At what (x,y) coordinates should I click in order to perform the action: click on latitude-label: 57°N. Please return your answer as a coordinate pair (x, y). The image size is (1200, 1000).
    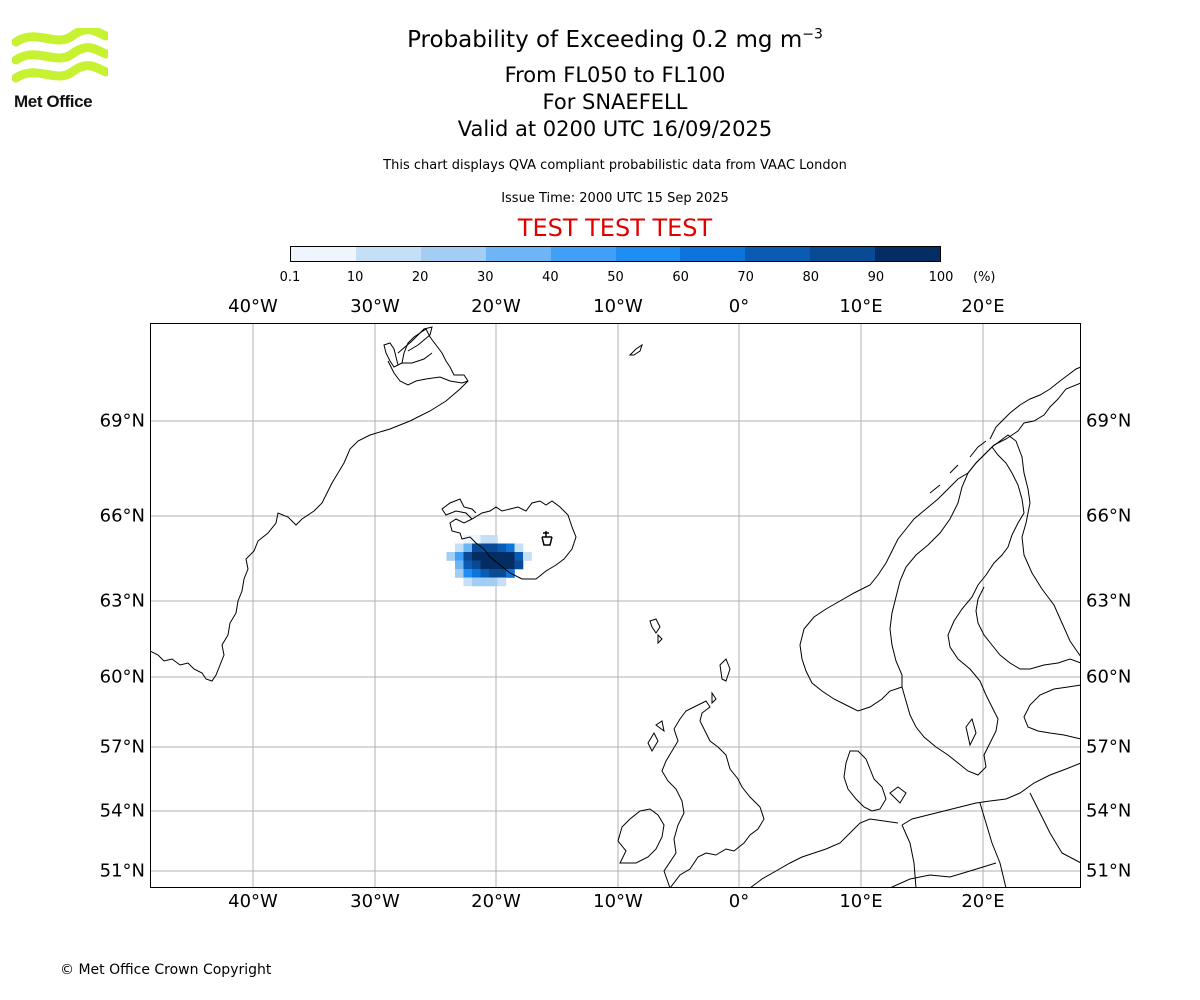
    Looking at the image, I should click on (122, 747).